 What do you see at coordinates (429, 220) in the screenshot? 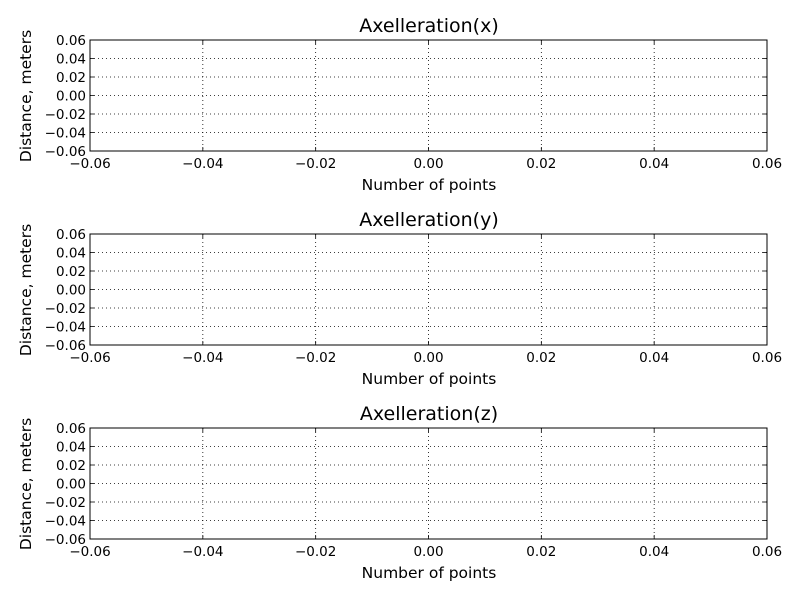
I see `subplot-title: Axelleration(y)` at bounding box center [429, 220].